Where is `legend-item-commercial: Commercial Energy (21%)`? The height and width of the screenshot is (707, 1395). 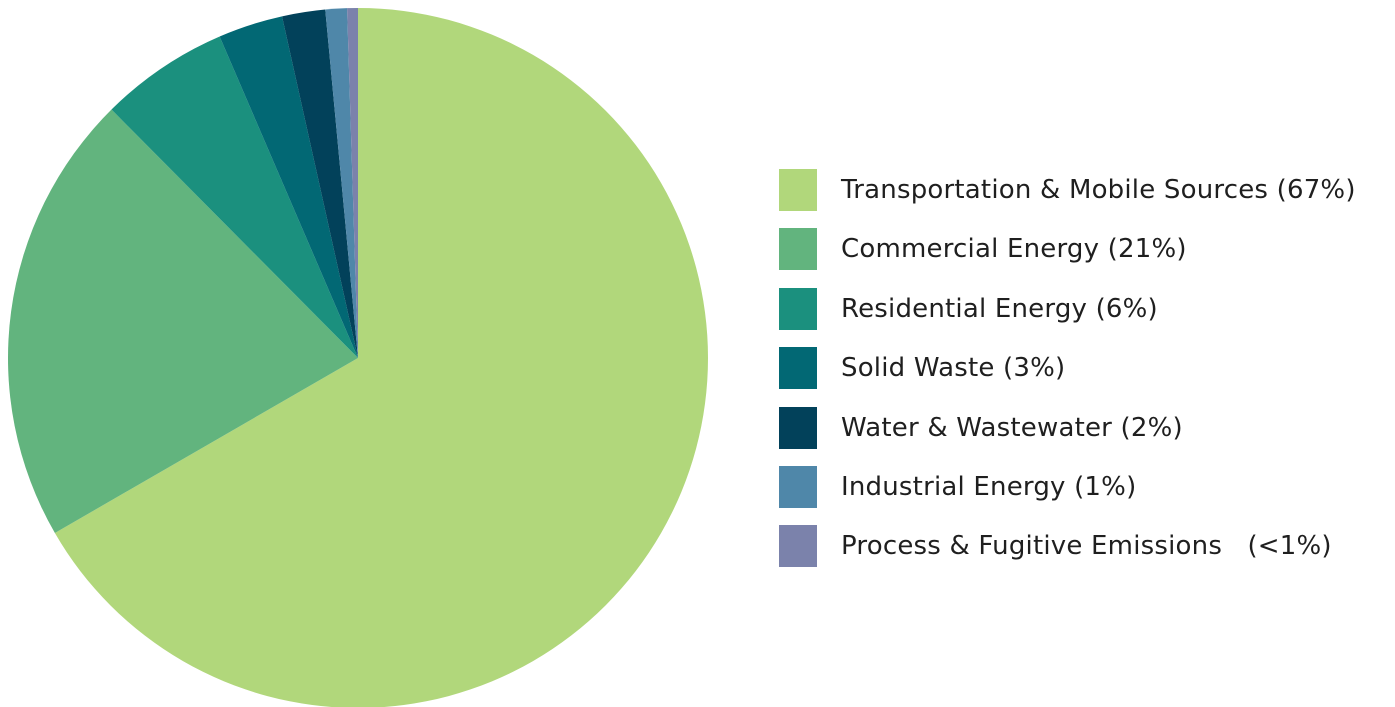 legend-item-commercial: Commercial Energy (21%) is located at coordinates (1067, 249).